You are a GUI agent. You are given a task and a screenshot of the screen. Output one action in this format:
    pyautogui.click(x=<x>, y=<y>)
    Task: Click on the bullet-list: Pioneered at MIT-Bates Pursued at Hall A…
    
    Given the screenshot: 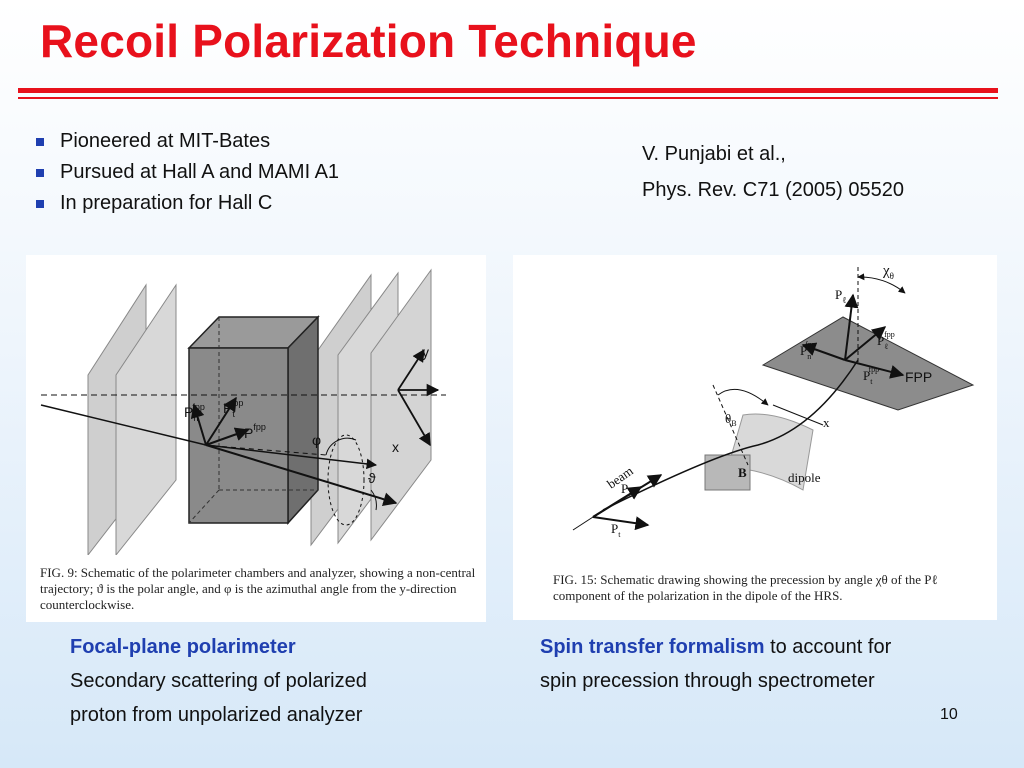 What is the action you would take?
    pyautogui.click(x=187, y=172)
    